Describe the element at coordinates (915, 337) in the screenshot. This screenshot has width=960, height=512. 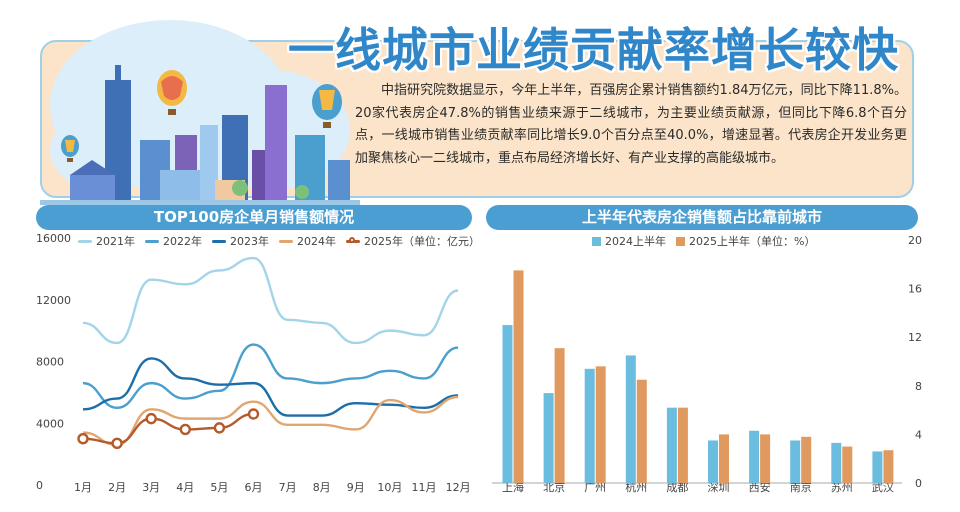
I see `y-tick-label: 12` at that location.